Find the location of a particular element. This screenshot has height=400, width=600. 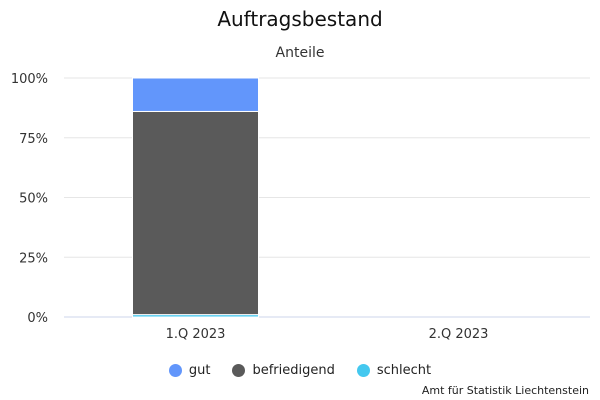

bar-segment-befriedigend is located at coordinates (195, 213).